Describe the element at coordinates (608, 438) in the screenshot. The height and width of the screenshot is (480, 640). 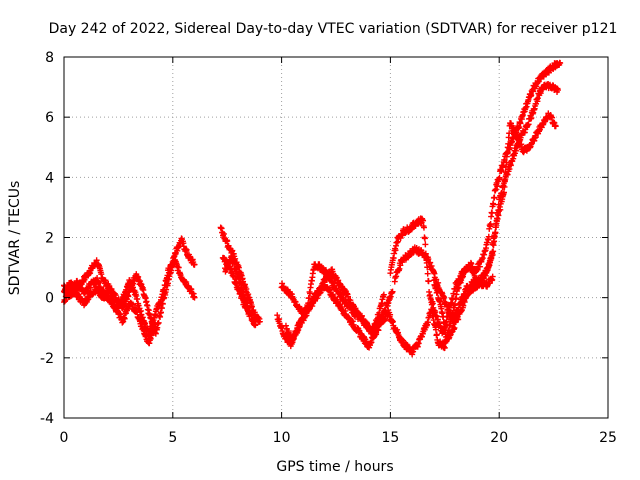
I see `x-tick-label: 25` at that location.